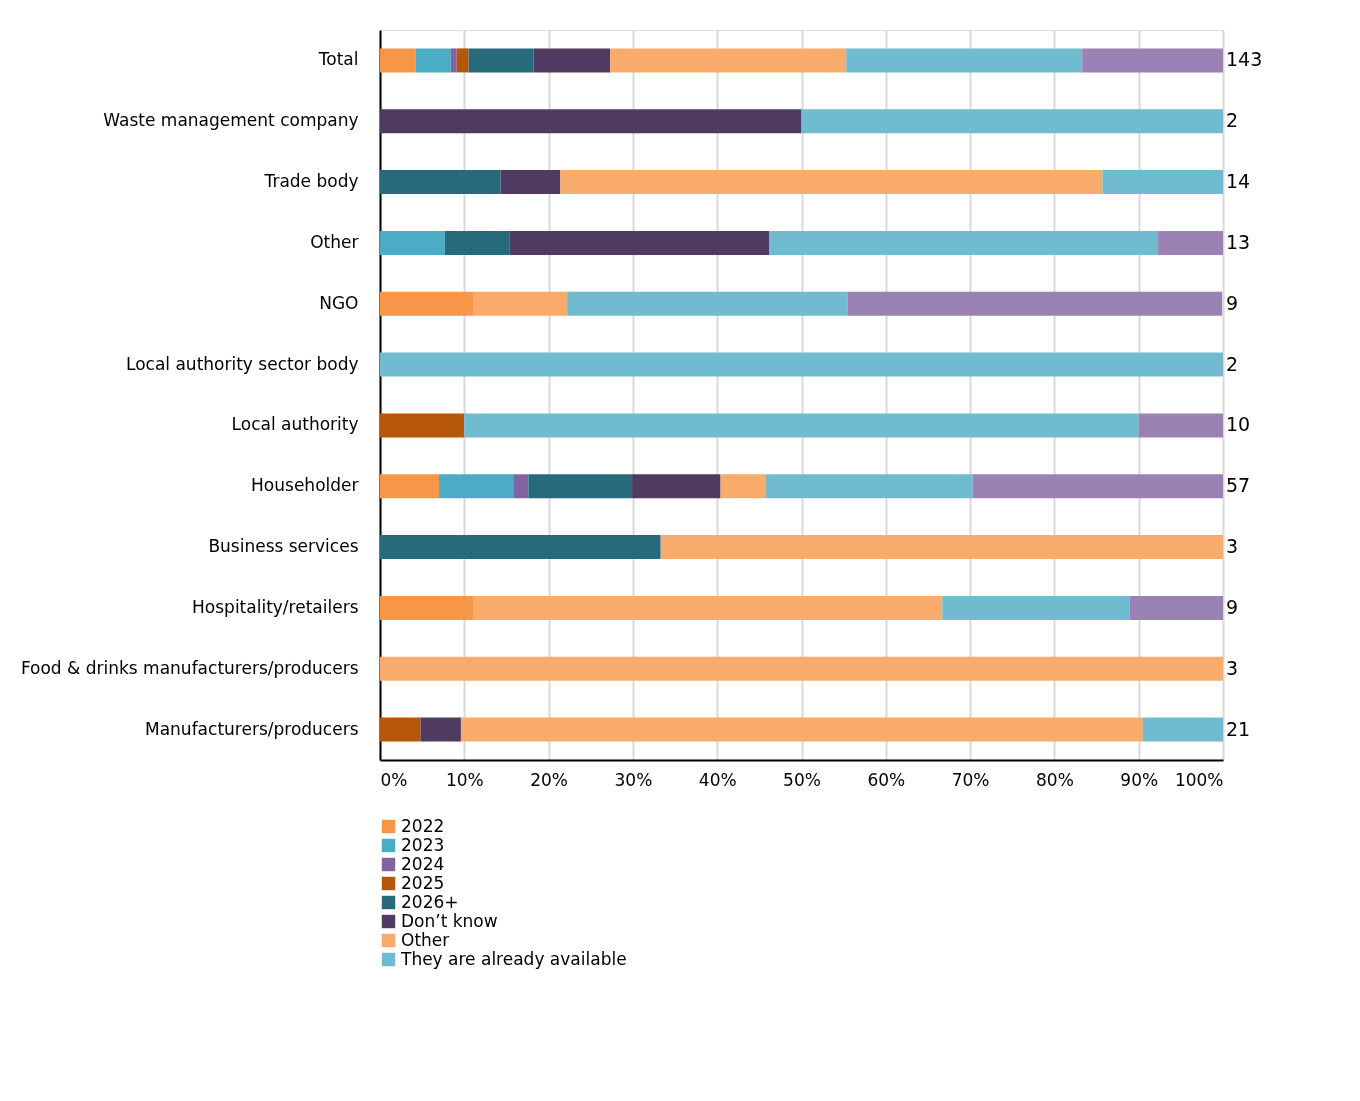 The width and height of the screenshot is (1360, 1101). I want to click on x-tick-label: 20%, so click(549, 779).